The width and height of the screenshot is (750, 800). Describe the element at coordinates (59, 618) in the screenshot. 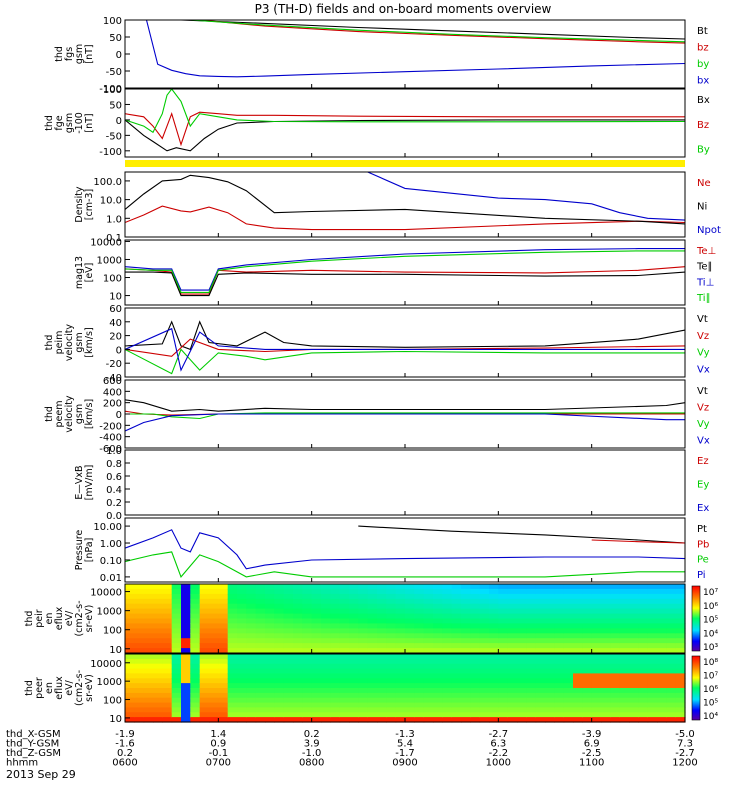

I see `y-axis-label: eflux` at that location.